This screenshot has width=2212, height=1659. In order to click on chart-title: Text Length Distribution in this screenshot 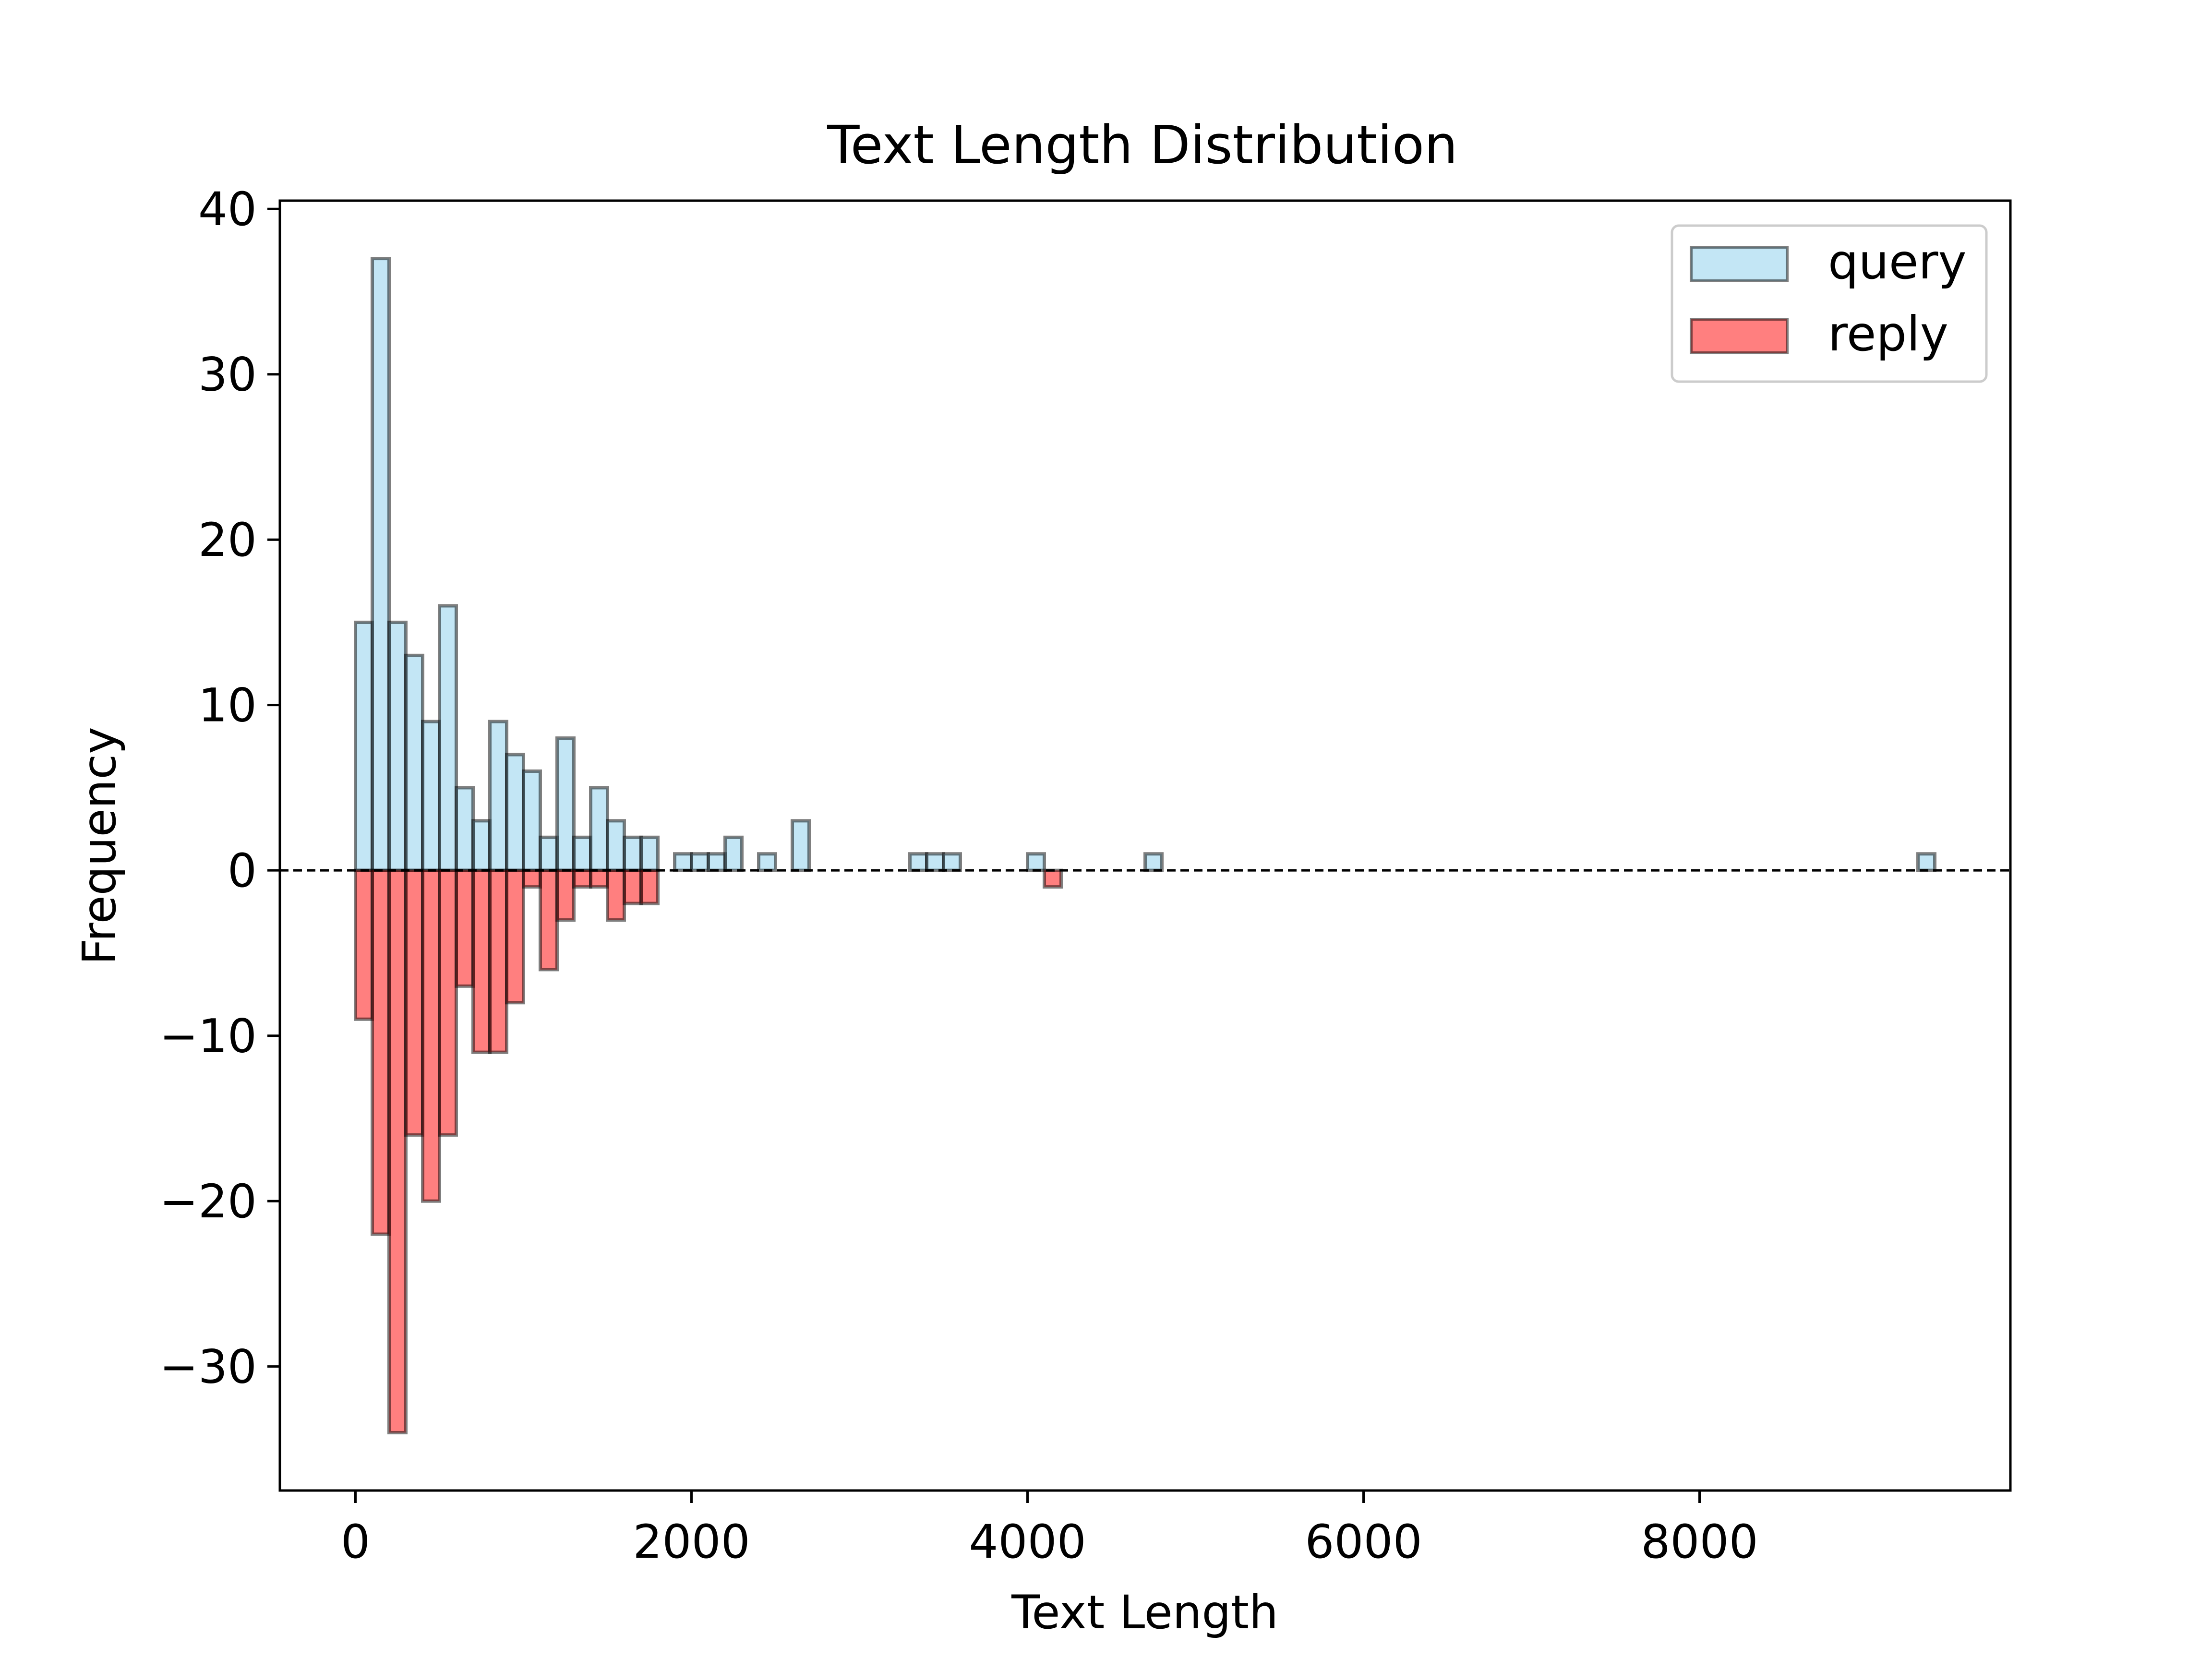, I will do `click(1142, 145)`.